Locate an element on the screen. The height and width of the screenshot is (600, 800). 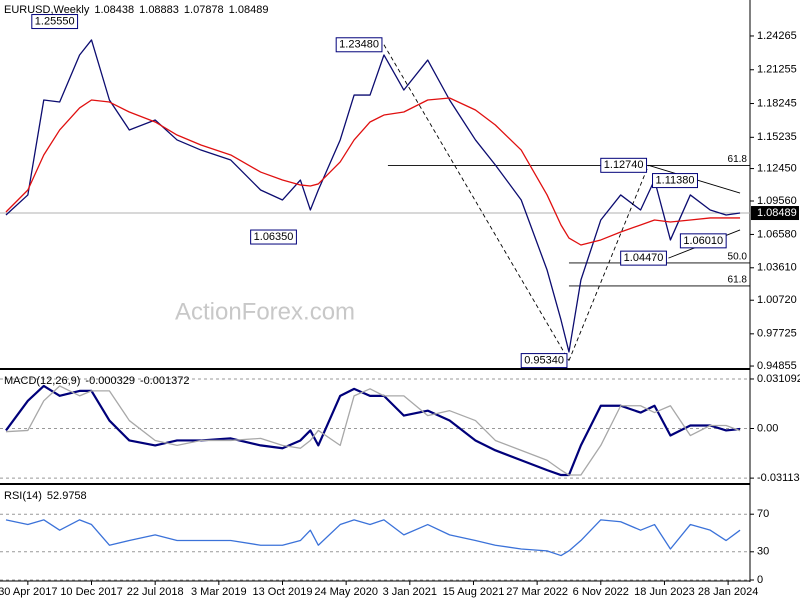
panel-header: MACD(12,26,9) -0.000329 -0.001372 is located at coordinates (97, 381).